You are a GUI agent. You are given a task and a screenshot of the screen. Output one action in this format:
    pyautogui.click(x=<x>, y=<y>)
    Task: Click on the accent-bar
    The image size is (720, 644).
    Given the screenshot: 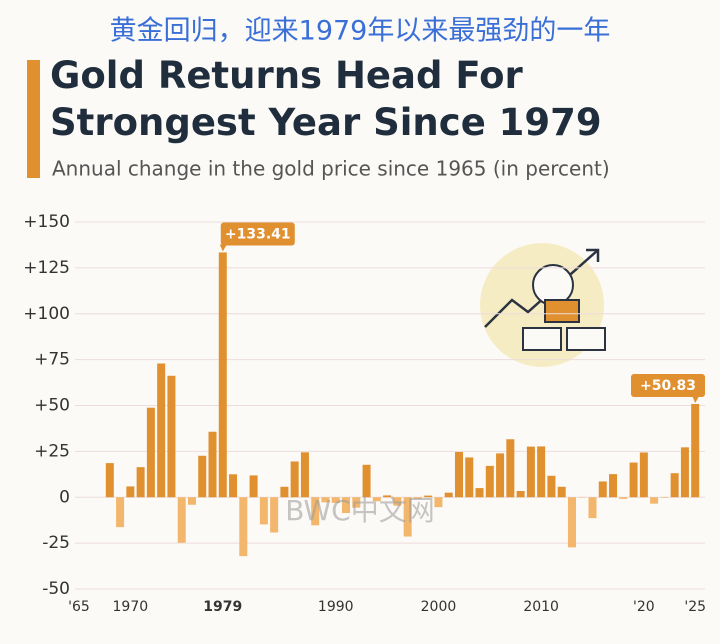 What is the action you would take?
    pyautogui.click(x=33, y=119)
    